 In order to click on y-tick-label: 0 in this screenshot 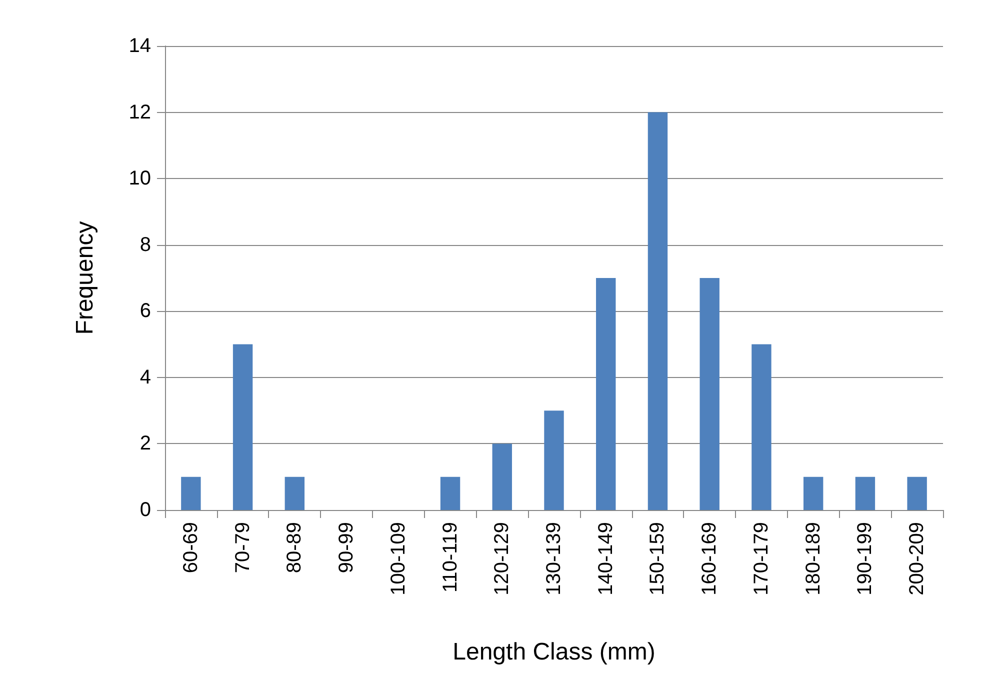, I will do `click(145, 510)`.